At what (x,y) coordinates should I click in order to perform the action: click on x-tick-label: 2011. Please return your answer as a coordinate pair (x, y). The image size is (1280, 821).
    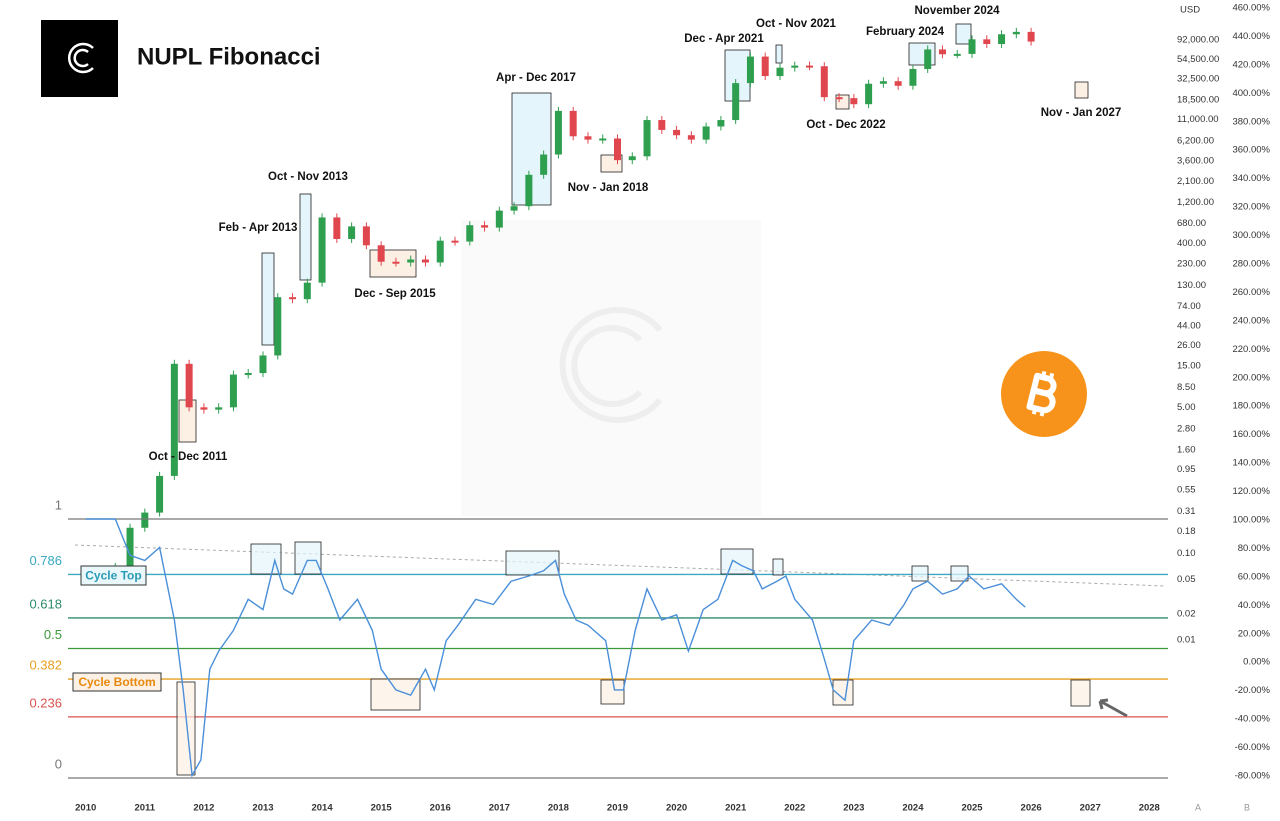
    Looking at the image, I should click on (144, 808).